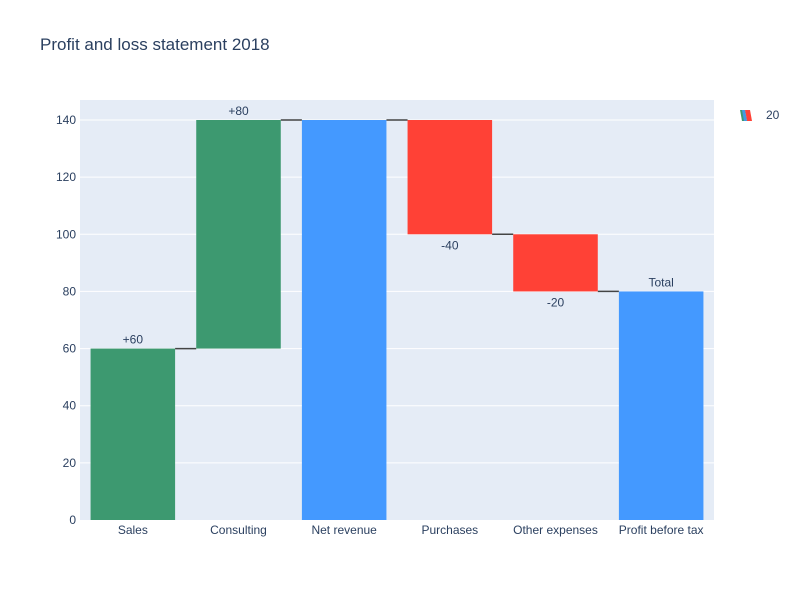  Describe the element at coordinates (70, 406) in the screenshot. I see `y-tick-label: 40` at that location.